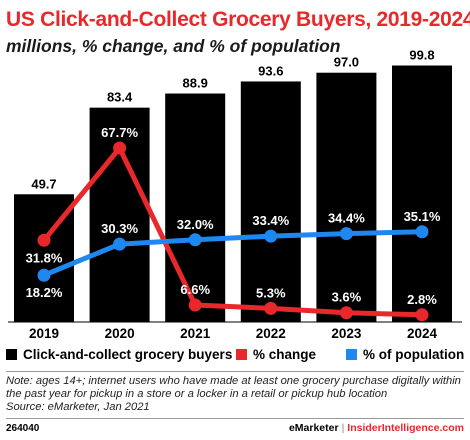 This screenshot has width=470, height=440. What do you see at coordinates (11, 354) in the screenshot?
I see `legend-swatch-bars` at bounding box center [11, 354].